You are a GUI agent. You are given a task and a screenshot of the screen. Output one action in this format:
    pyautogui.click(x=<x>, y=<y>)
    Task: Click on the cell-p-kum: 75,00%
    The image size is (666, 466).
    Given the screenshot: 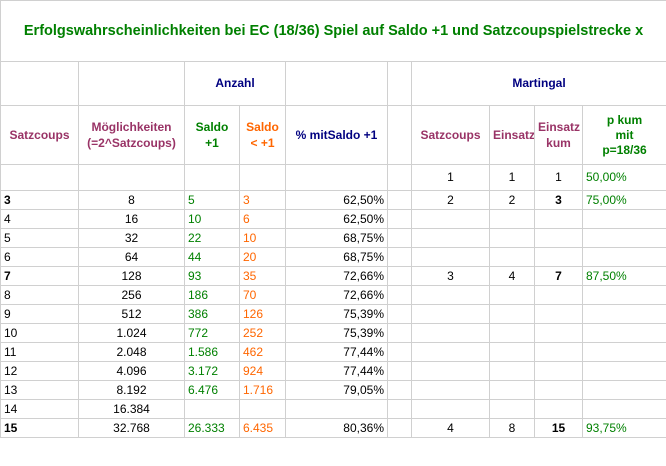 What is the action you would take?
    pyautogui.click(x=623, y=200)
    